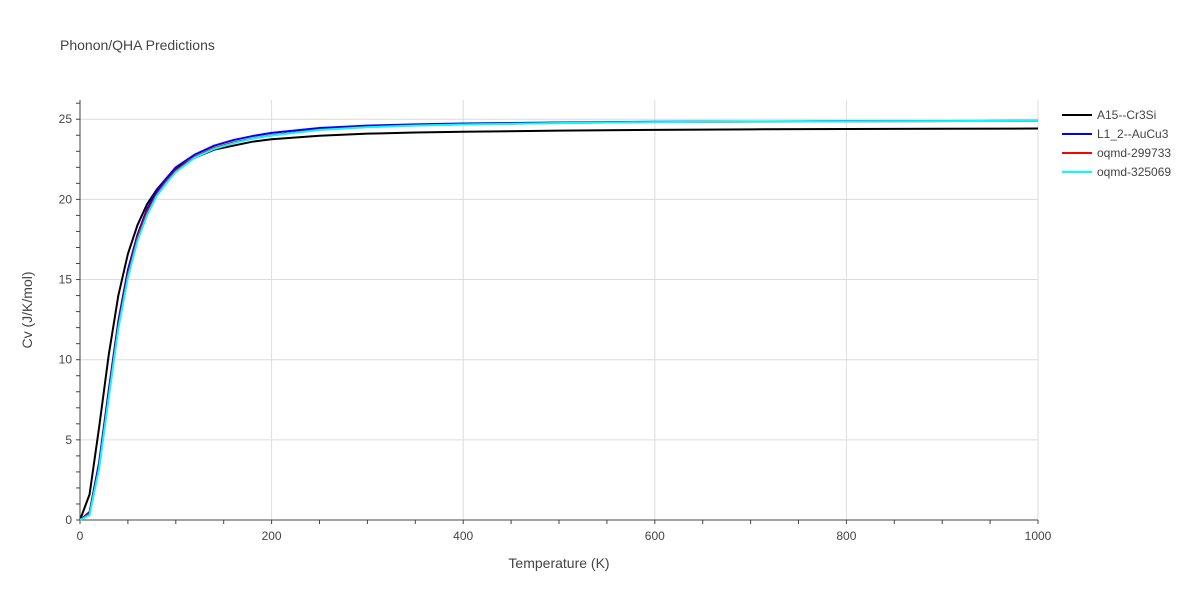  I want to click on chart-title: Phonon/QHA Predictions, so click(137, 45).